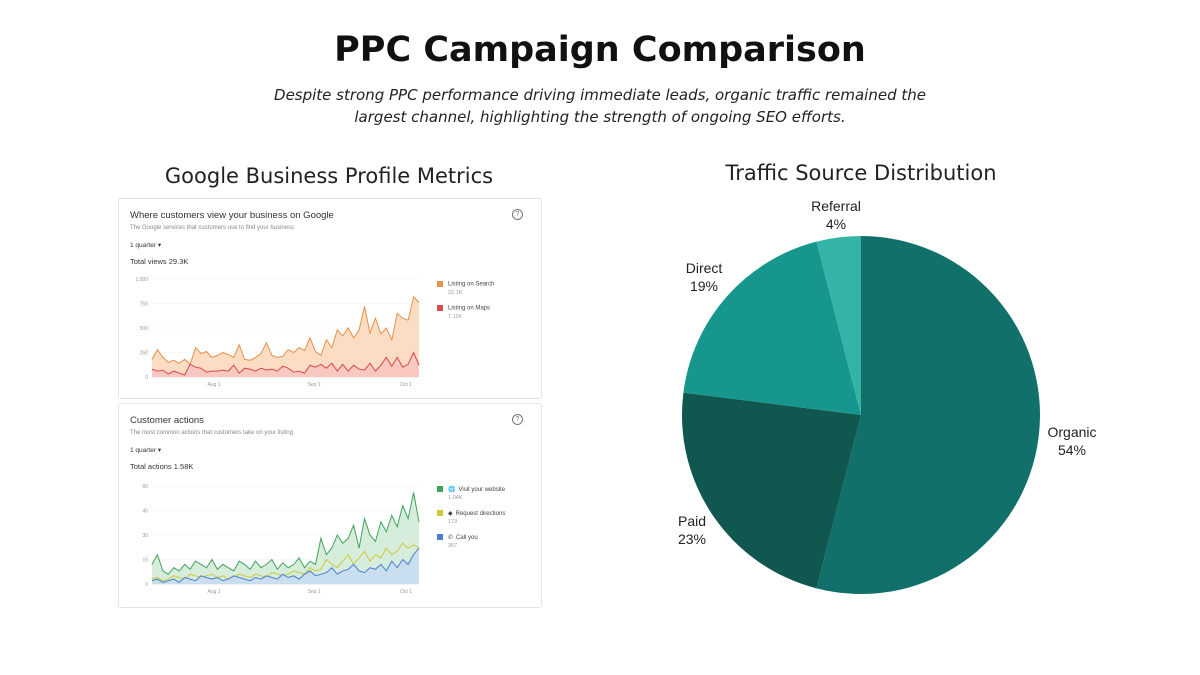  I want to click on legend-item: Listing on Search 22.1K, so click(465, 288).